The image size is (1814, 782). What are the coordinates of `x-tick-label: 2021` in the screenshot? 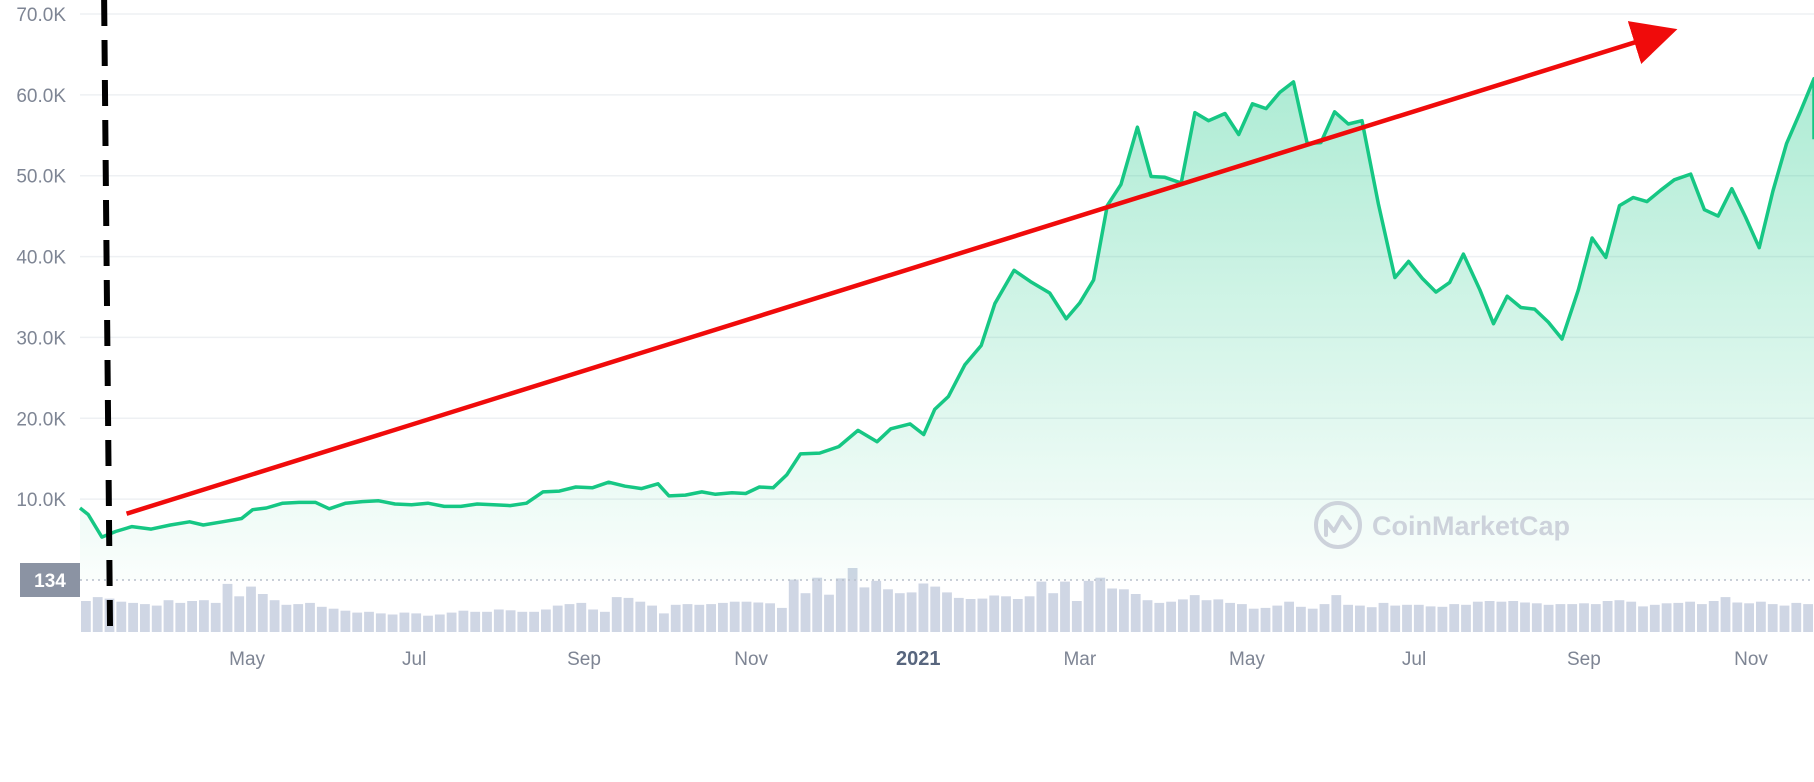 It's located at (918, 659).